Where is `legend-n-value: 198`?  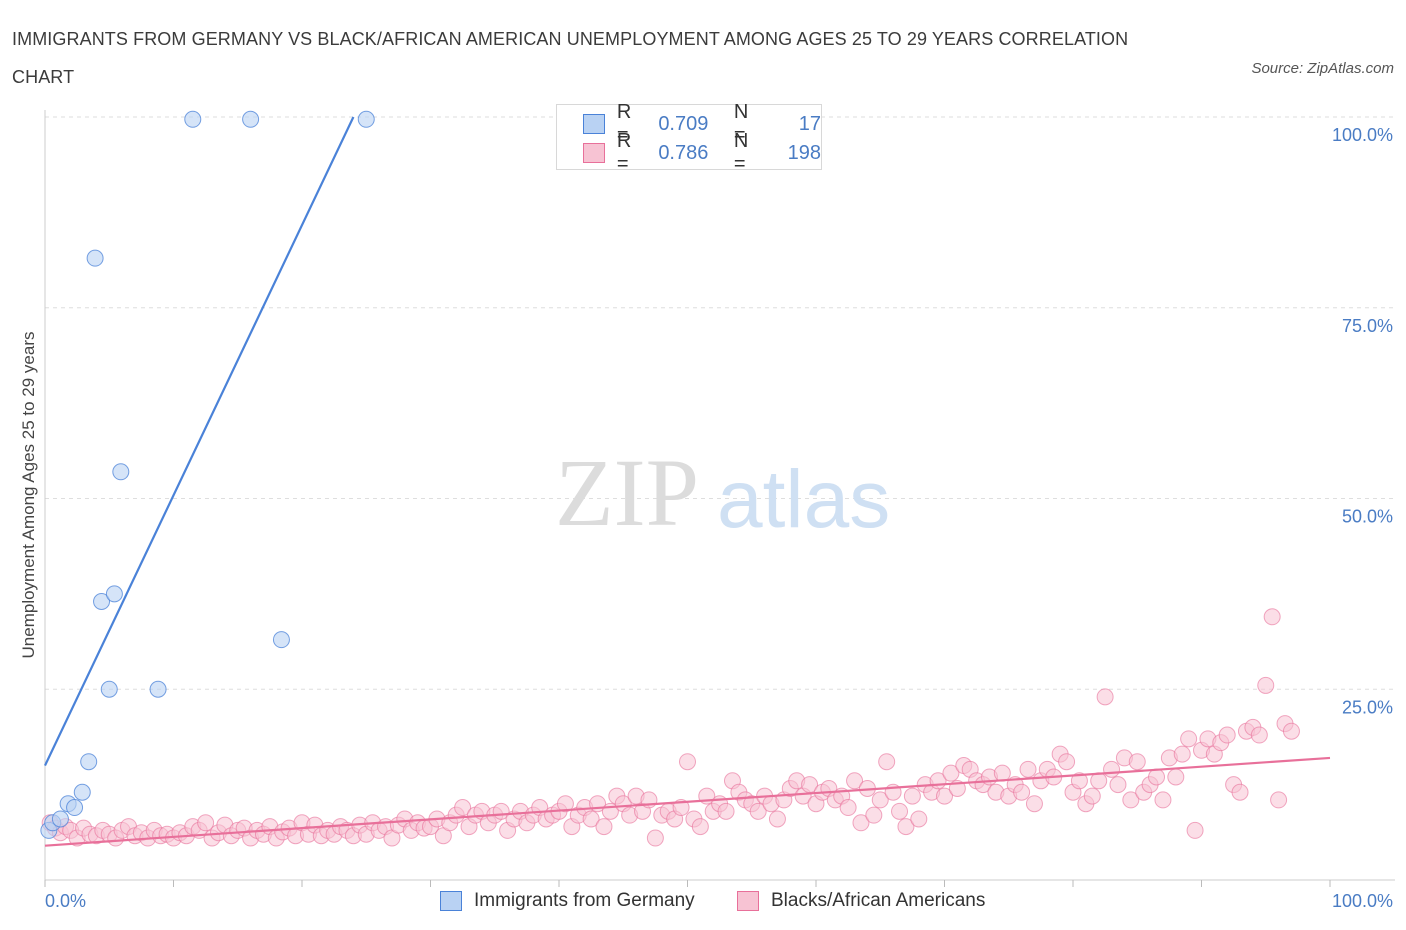
legend-n-value: 198 is located at coordinates (804, 152).